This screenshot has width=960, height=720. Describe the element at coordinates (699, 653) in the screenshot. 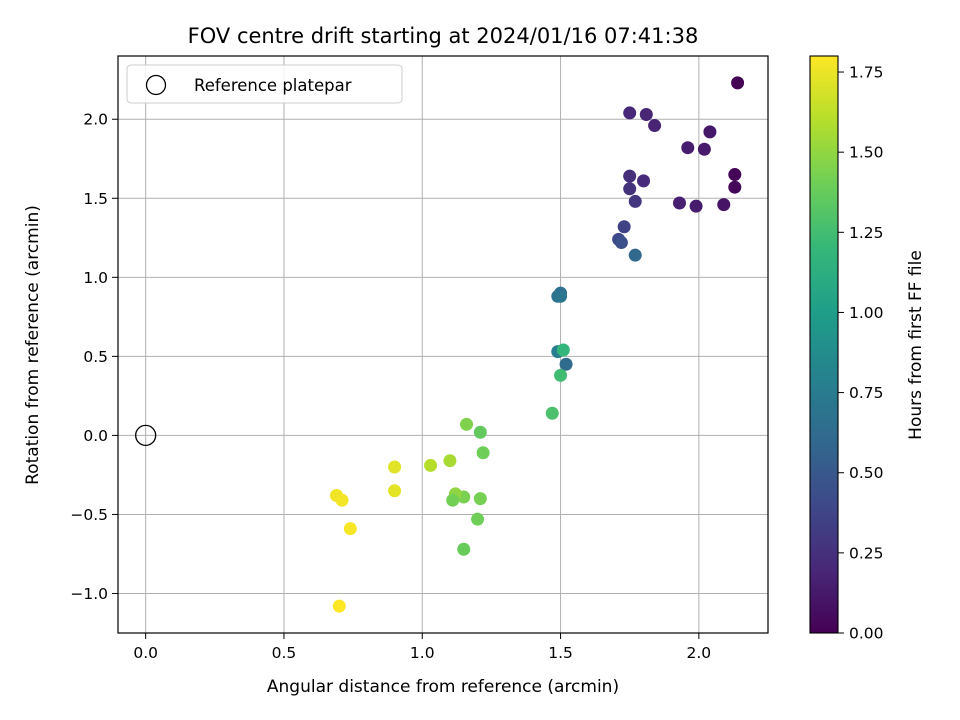

I see `x-tick-label: 2.0` at that location.